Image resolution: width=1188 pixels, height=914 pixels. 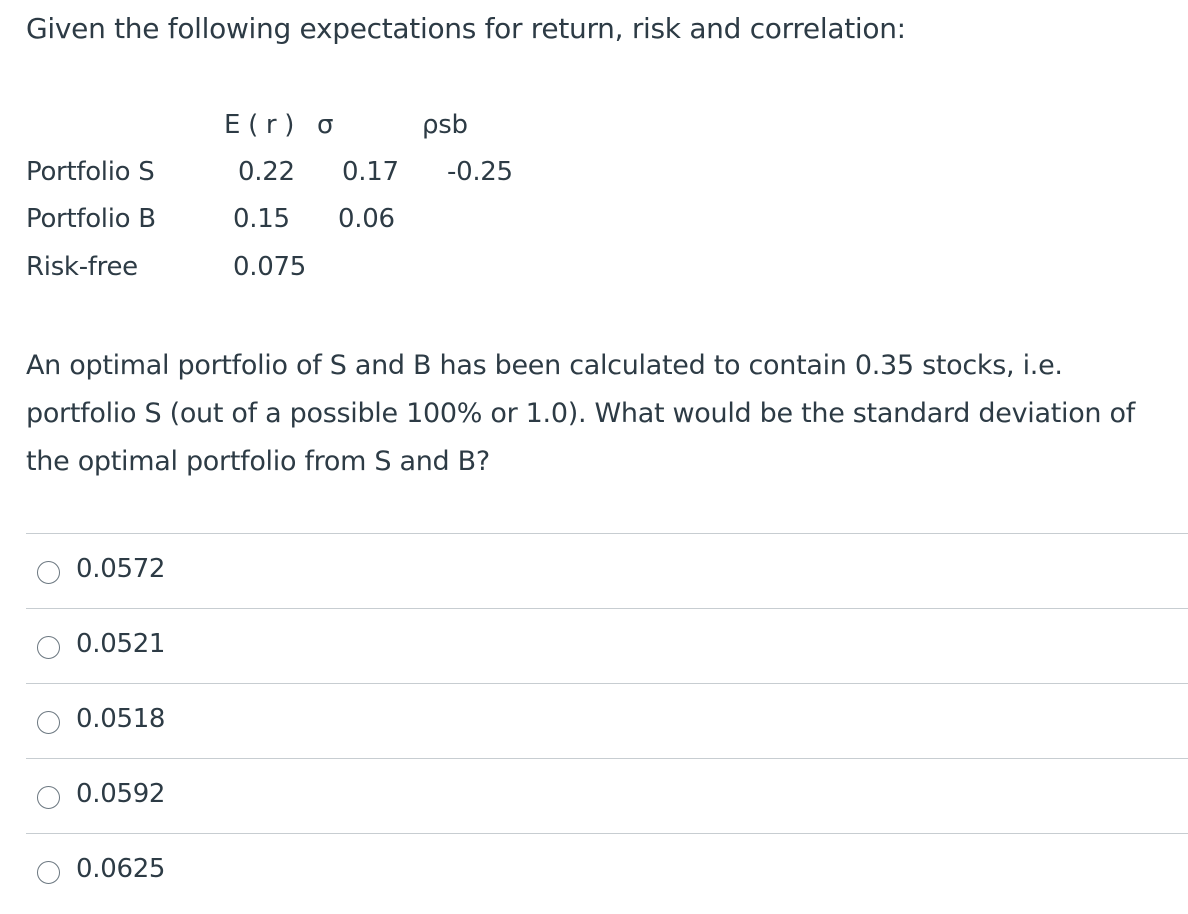 What do you see at coordinates (480, 172) in the screenshot?
I see `cell-portfolio-s-correlation: -0.25` at bounding box center [480, 172].